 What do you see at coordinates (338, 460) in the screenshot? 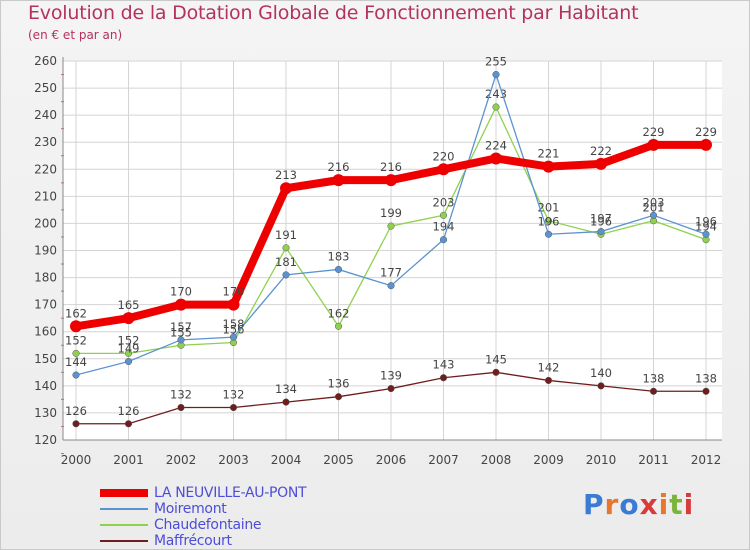
I see `x-tick-label: 2005` at bounding box center [338, 460].